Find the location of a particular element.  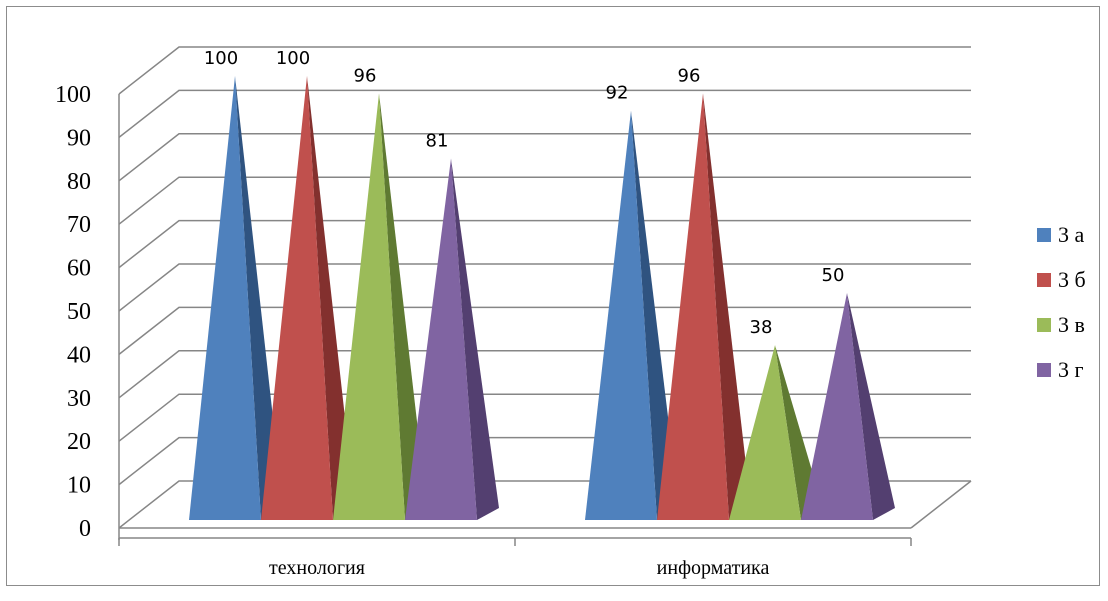

x-tick-label: информатика is located at coordinates (713, 568).